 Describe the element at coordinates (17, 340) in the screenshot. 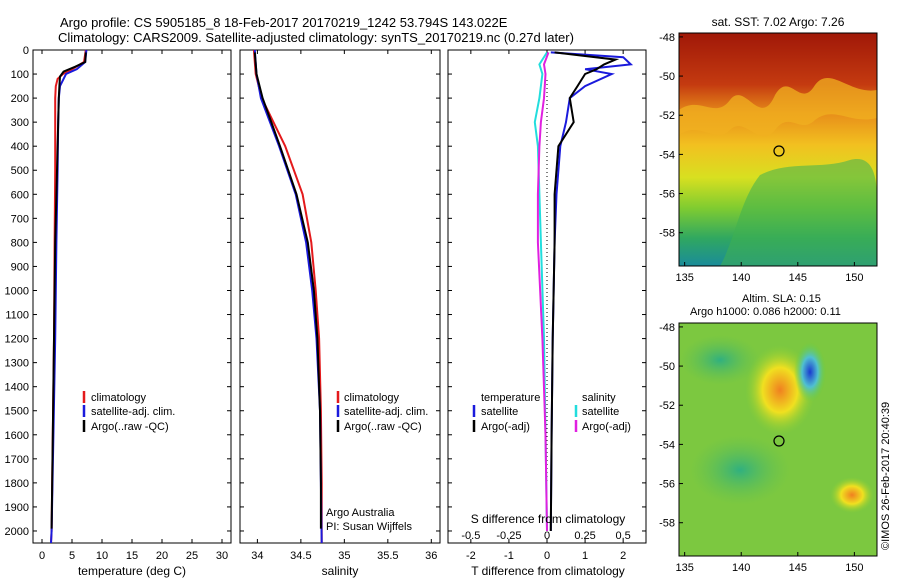

I see `y-tick-label: 1200` at that location.